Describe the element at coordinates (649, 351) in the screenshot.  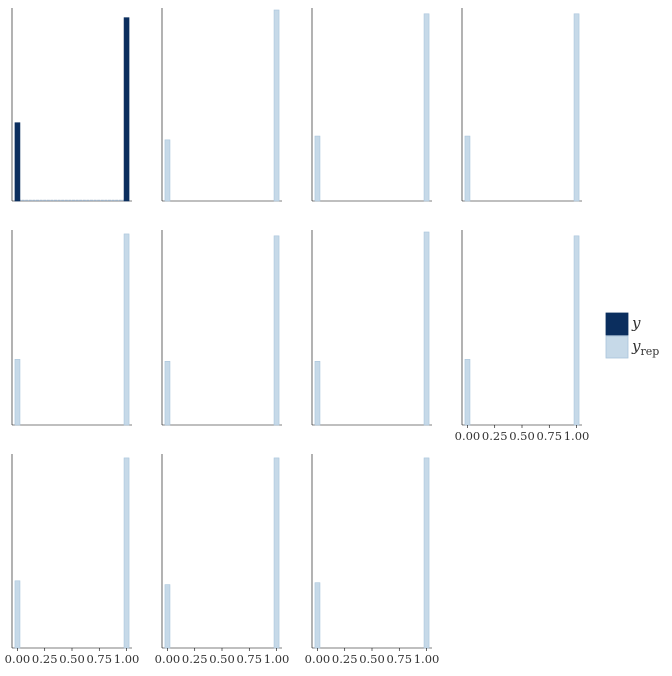
I see `legend-subscript: rep` at that location.